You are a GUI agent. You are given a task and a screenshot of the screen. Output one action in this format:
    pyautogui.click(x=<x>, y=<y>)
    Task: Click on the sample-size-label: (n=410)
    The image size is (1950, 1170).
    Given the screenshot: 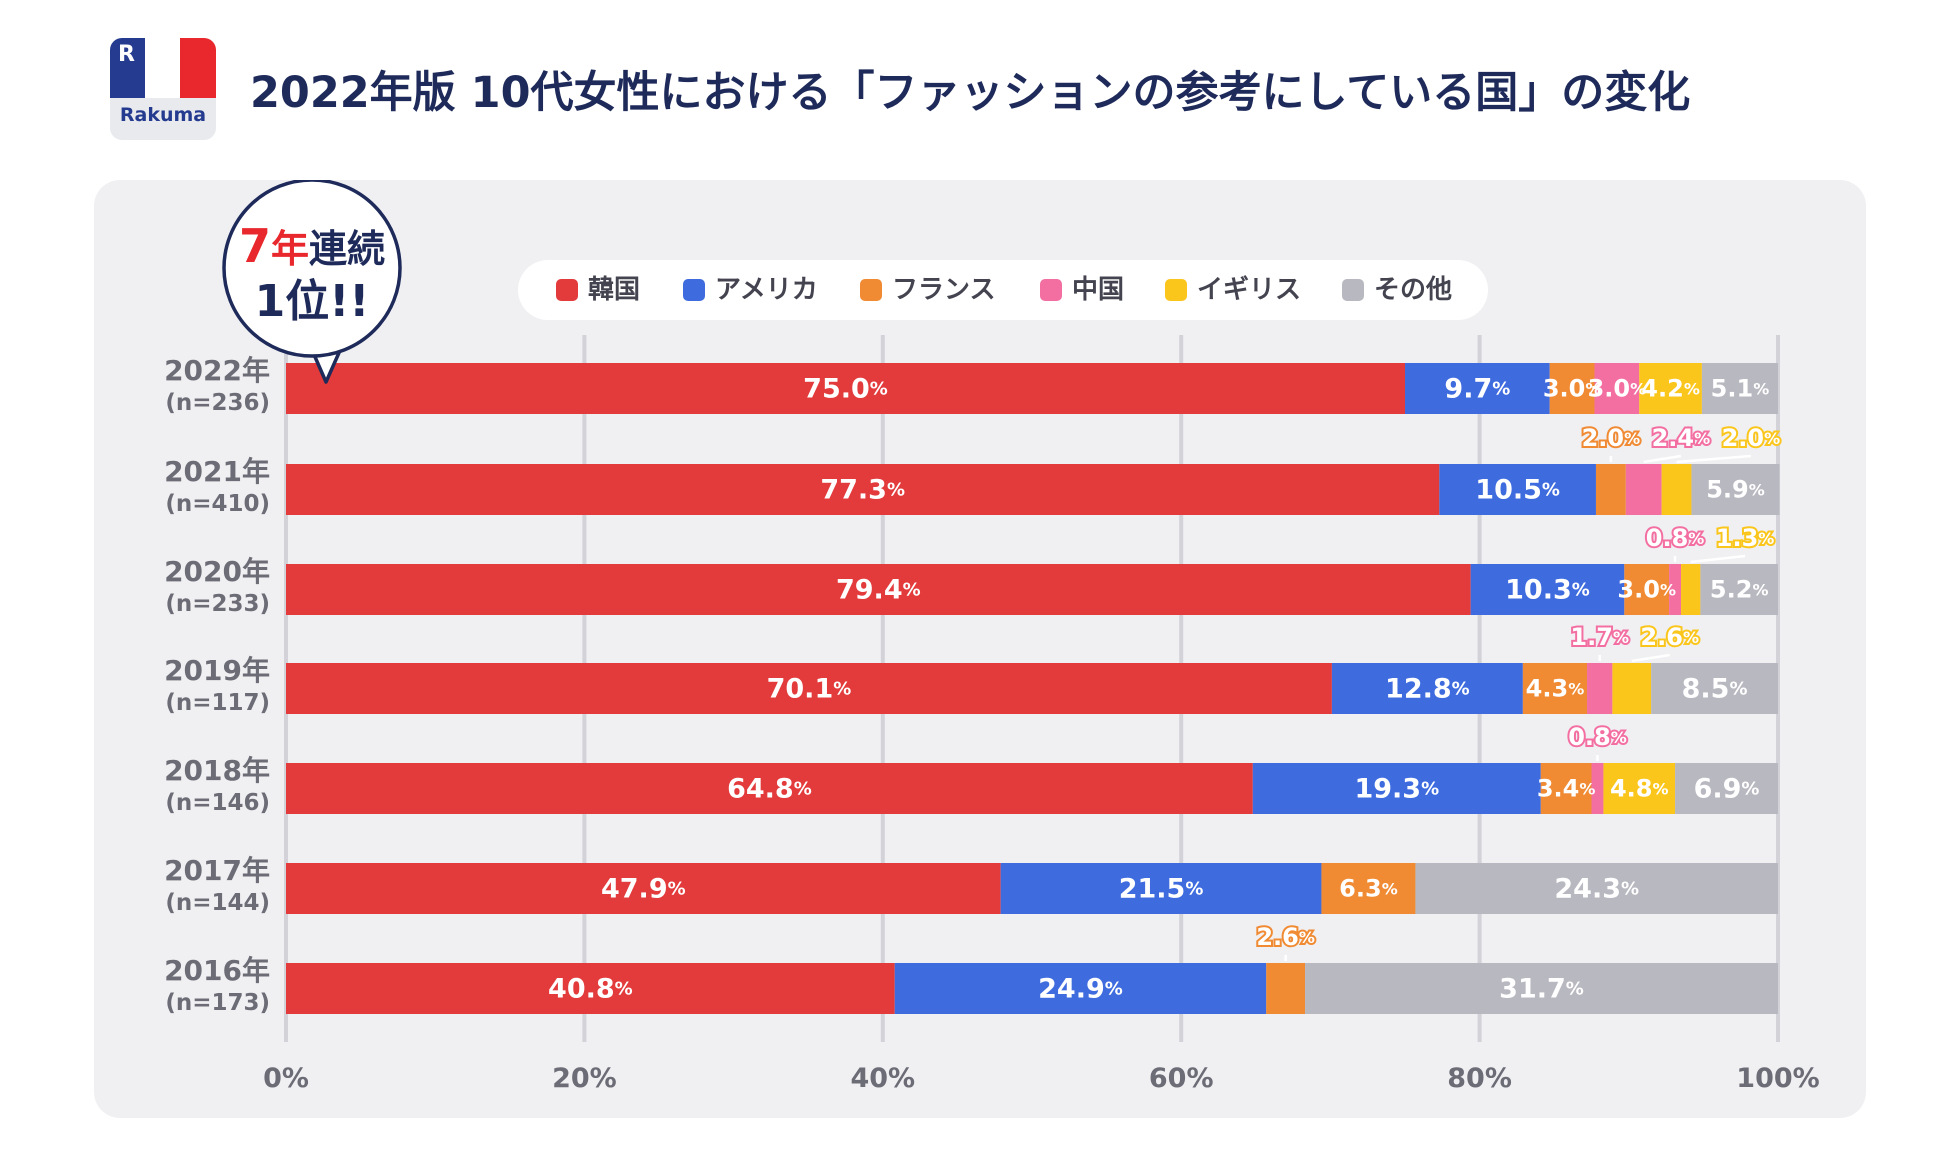 What is the action you would take?
    pyautogui.click(x=217, y=504)
    